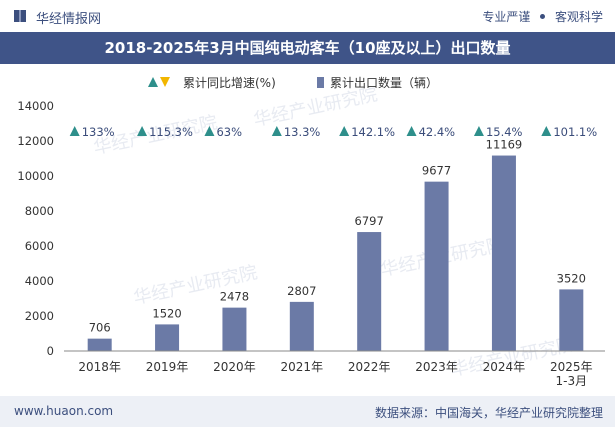 This screenshot has width=615, height=427. I want to click on legend-down-arrow-icon, so click(165, 82).